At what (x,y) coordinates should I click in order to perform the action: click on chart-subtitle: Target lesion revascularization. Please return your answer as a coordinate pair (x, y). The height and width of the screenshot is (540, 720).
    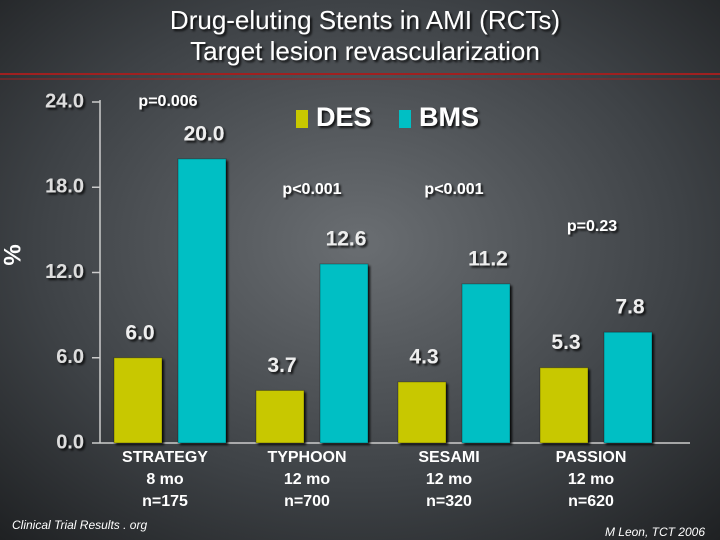
    Looking at the image, I should click on (365, 51).